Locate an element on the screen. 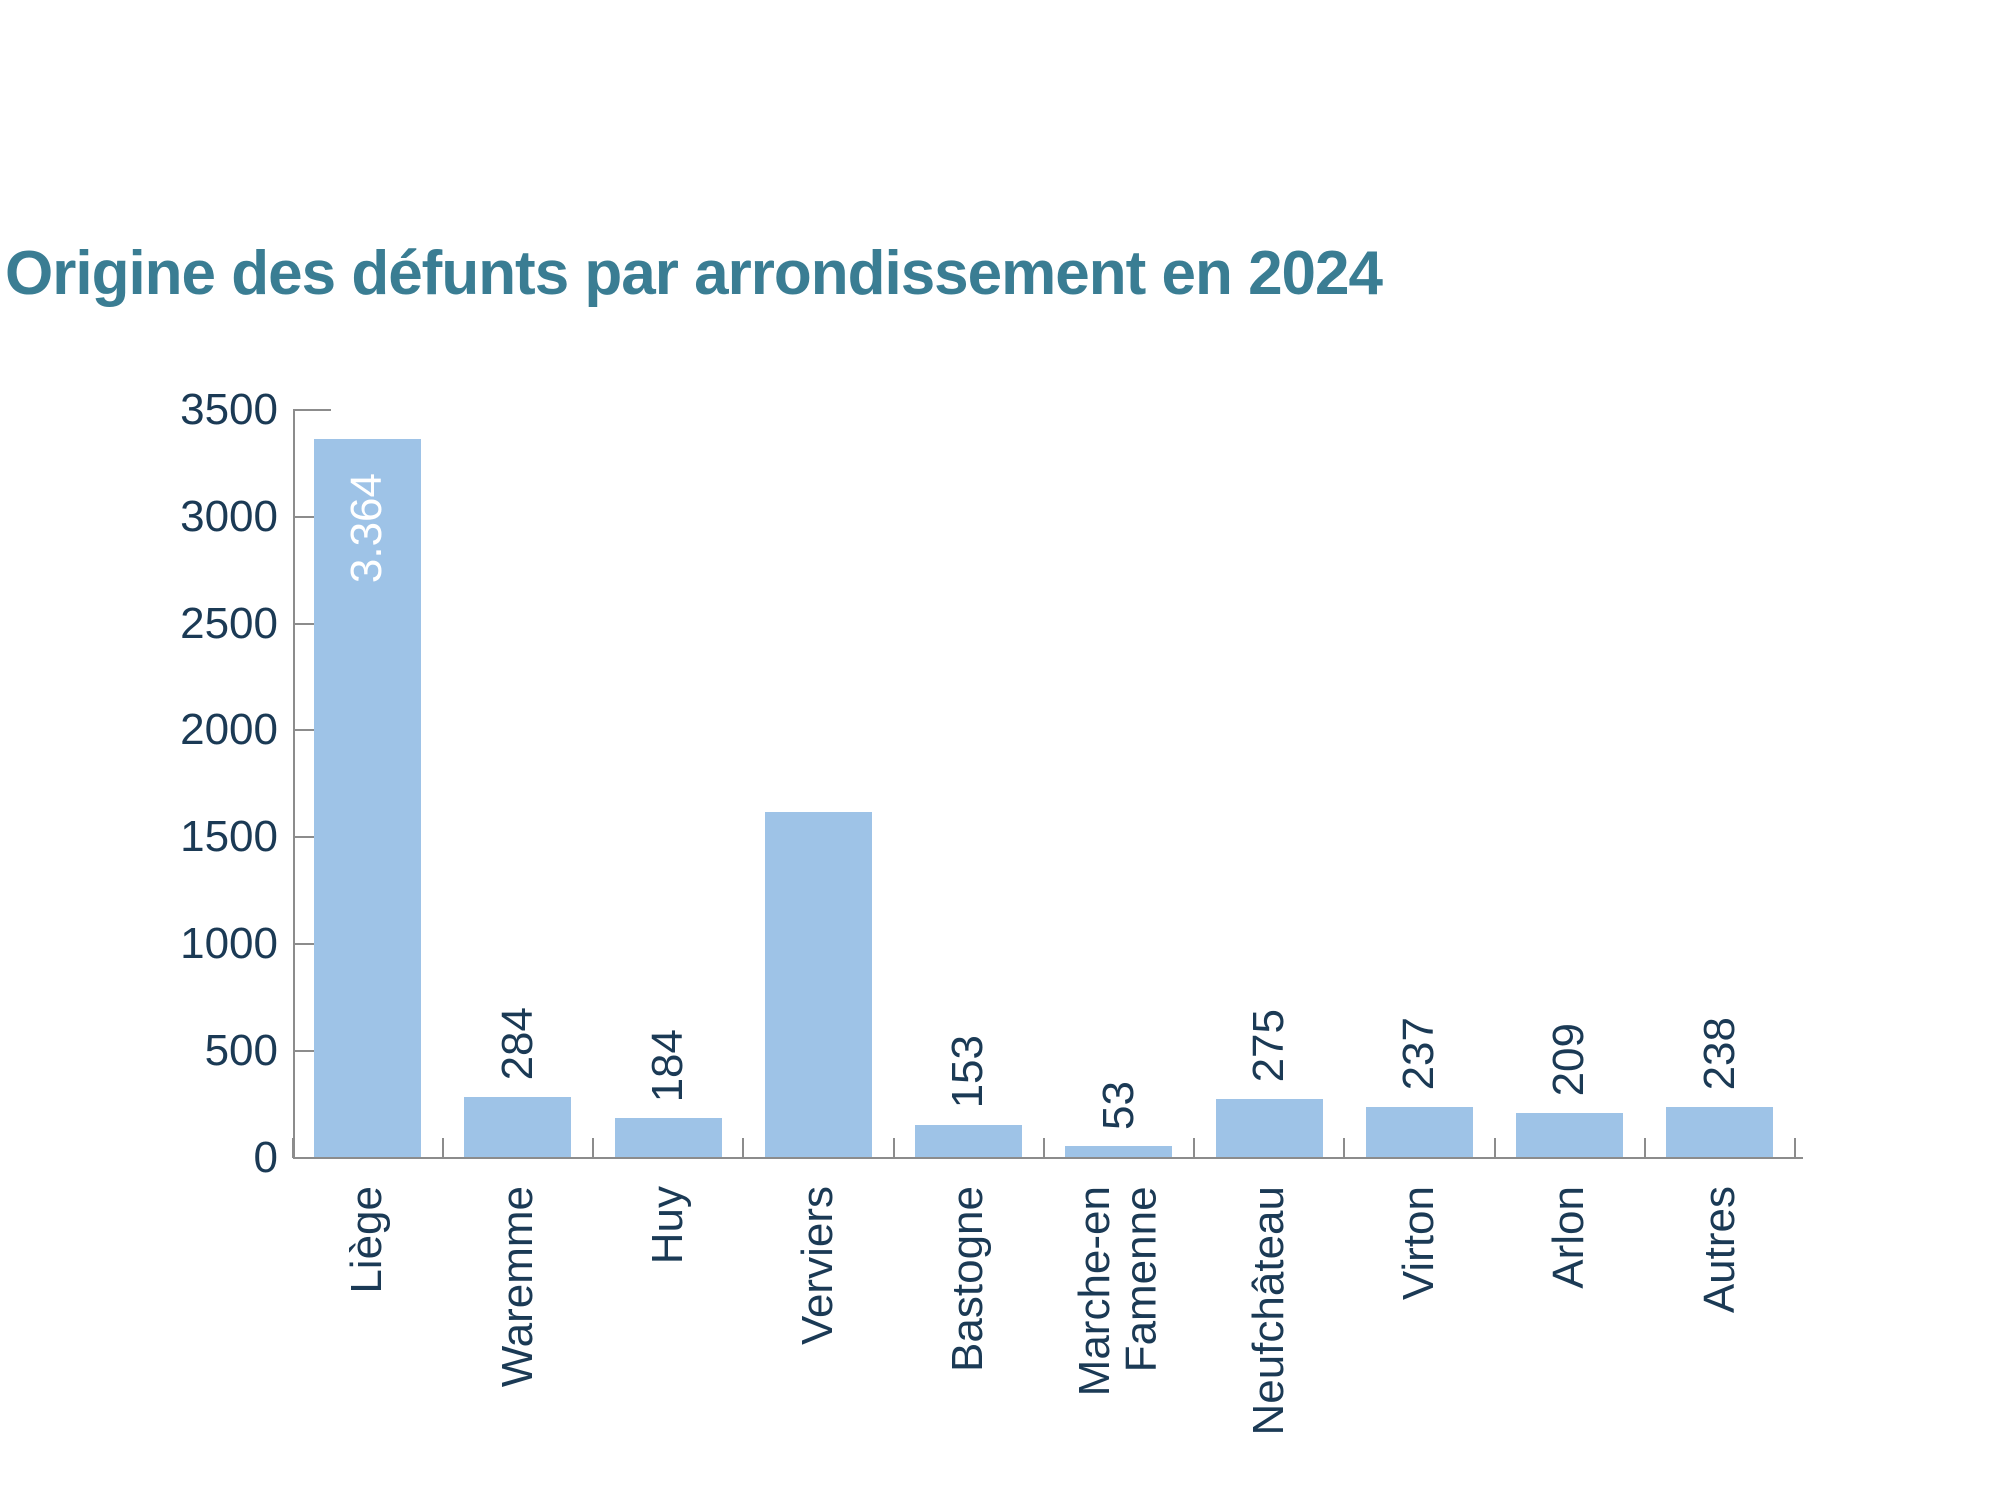 The width and height of the screenshot is (2000, 1501). y-tick-label: 1500 is located at coordinates (229, 837).